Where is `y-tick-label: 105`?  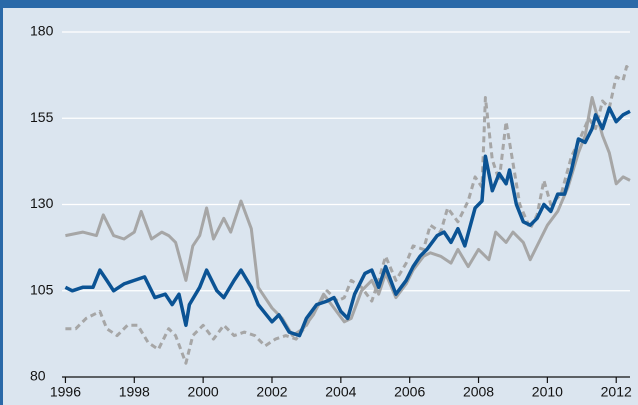
y-tick-label: 105 is located at coordinates (42, 289).